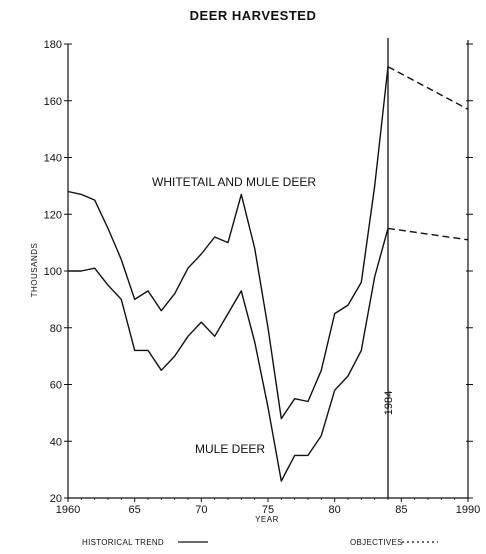  What do you see at coordinates (253, 15) in the screenshot?
I see `chart-title: DEER HARVESTED` at bounding box center [253, 15].